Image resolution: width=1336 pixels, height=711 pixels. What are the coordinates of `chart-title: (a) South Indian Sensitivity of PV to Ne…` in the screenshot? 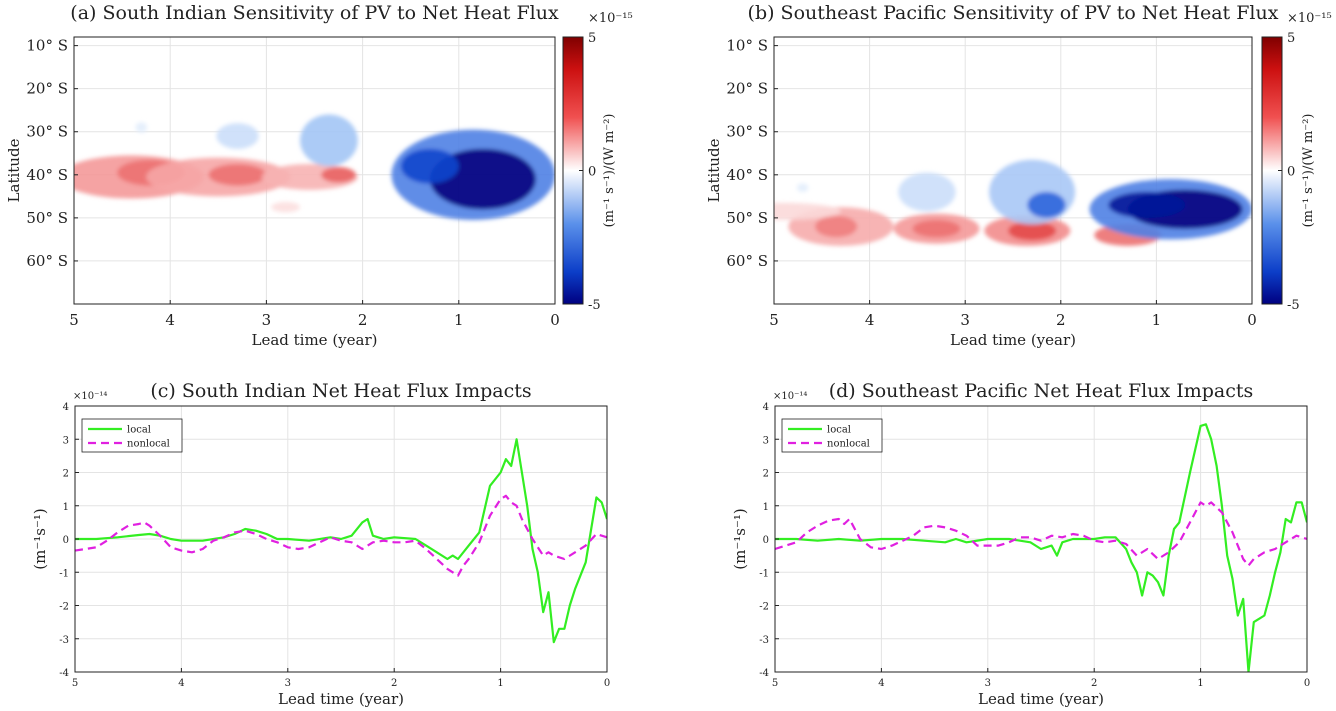 It's located at (314, 13).